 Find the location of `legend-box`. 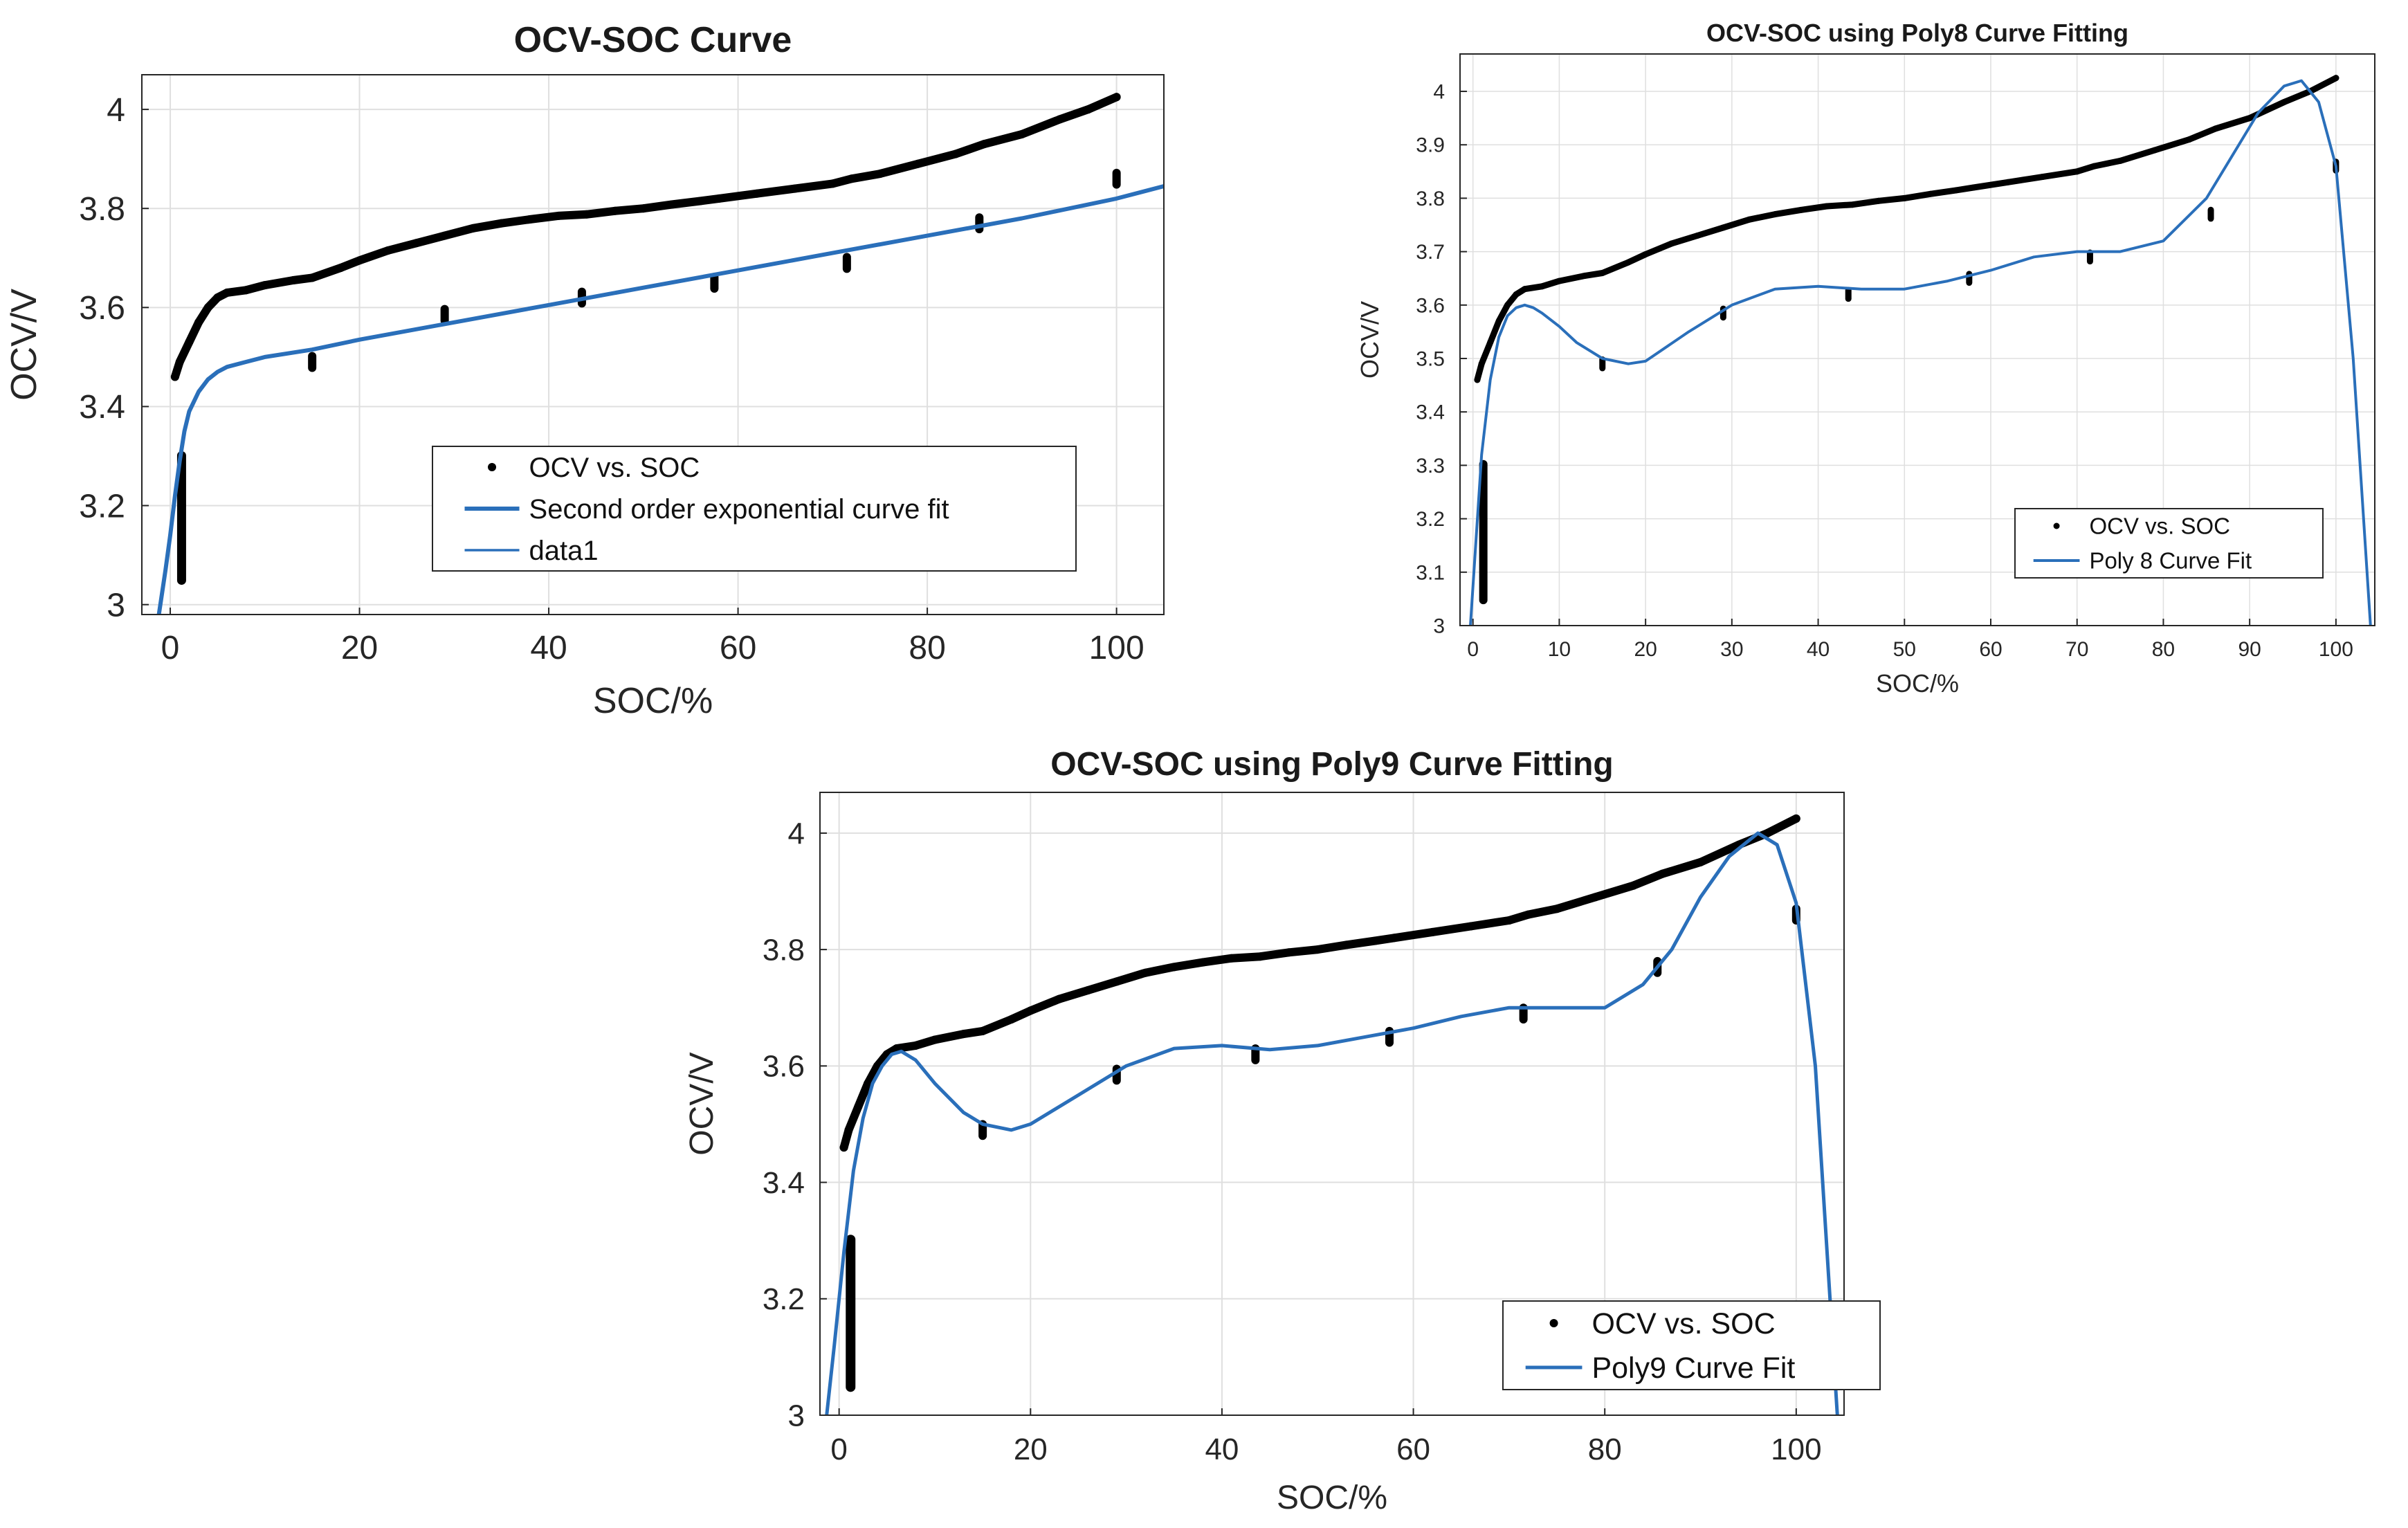

legend-box is located at coordinates (754, 509).